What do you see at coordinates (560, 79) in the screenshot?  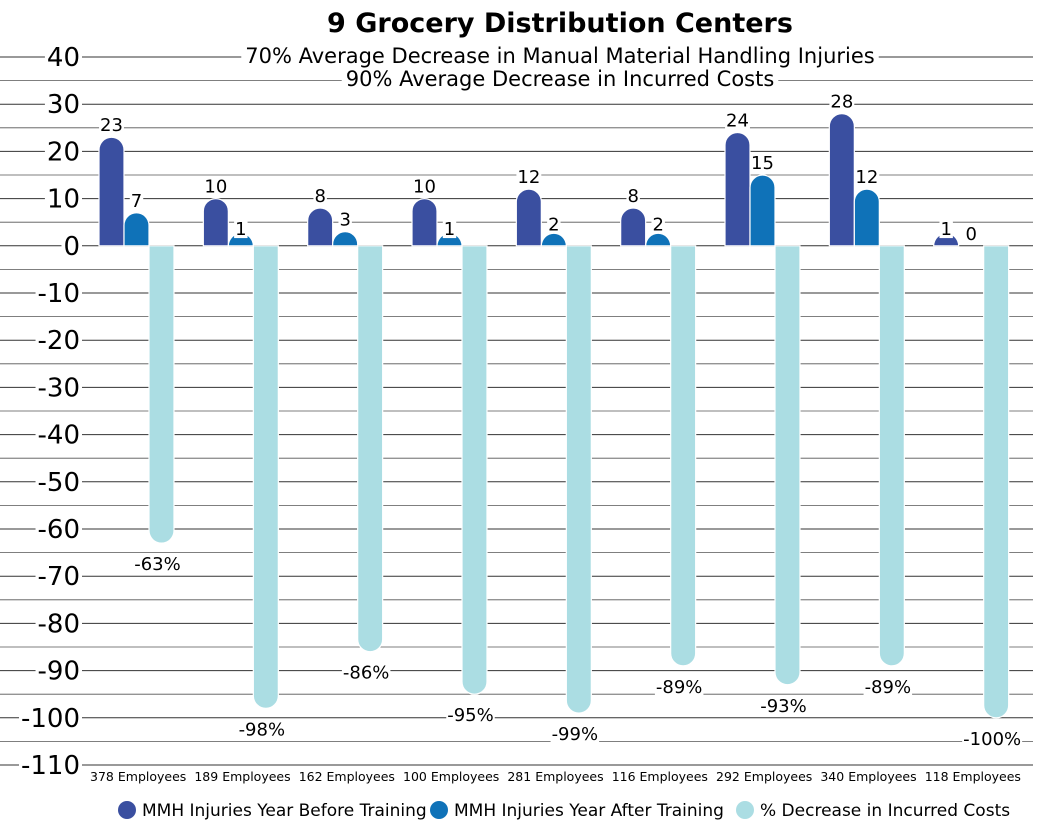 I see `heading-bg` at bounding box center [560, 79].